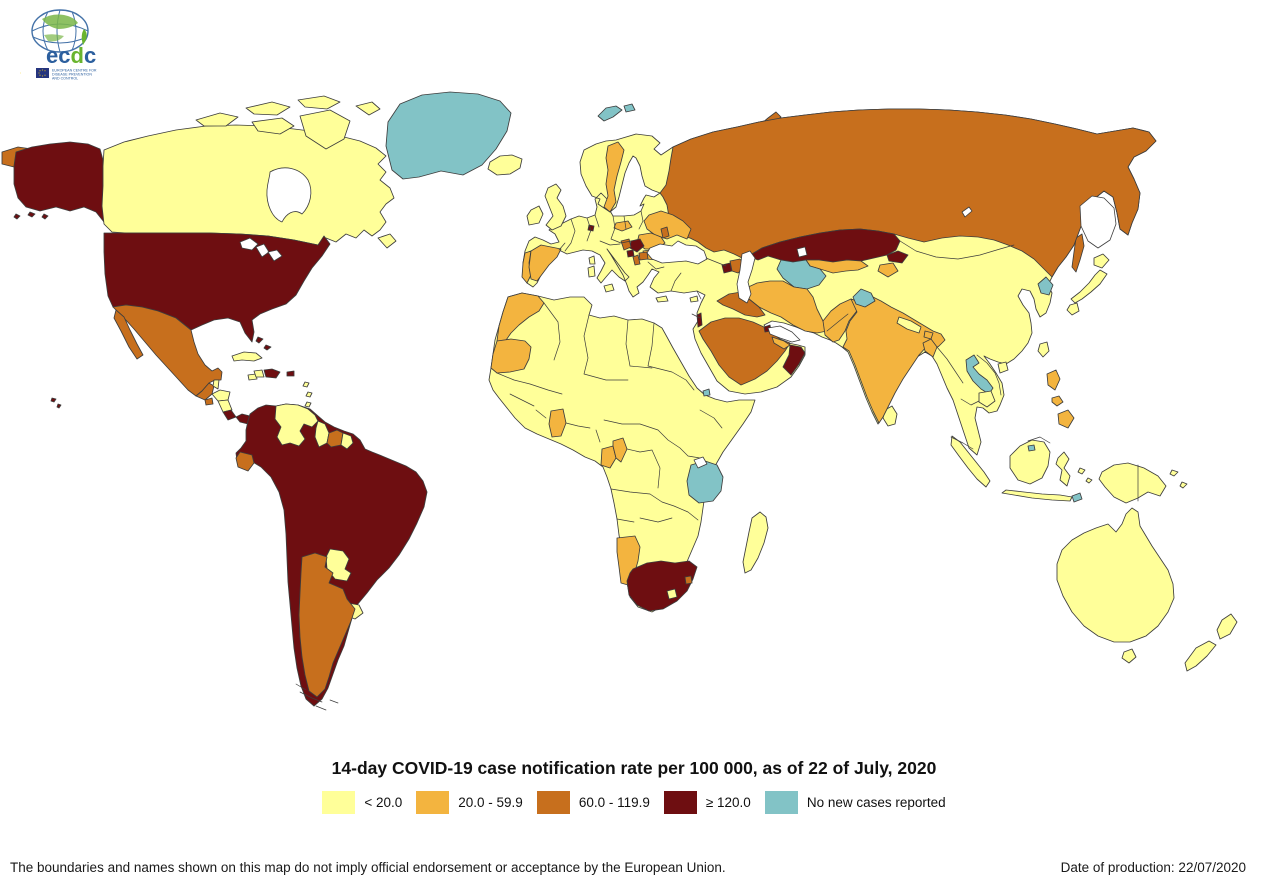 This screenshot has width=1268, height=892. Describe the element at coordinates (801, 274) in the screenshot. I see `country-turkmenistan` at that location.